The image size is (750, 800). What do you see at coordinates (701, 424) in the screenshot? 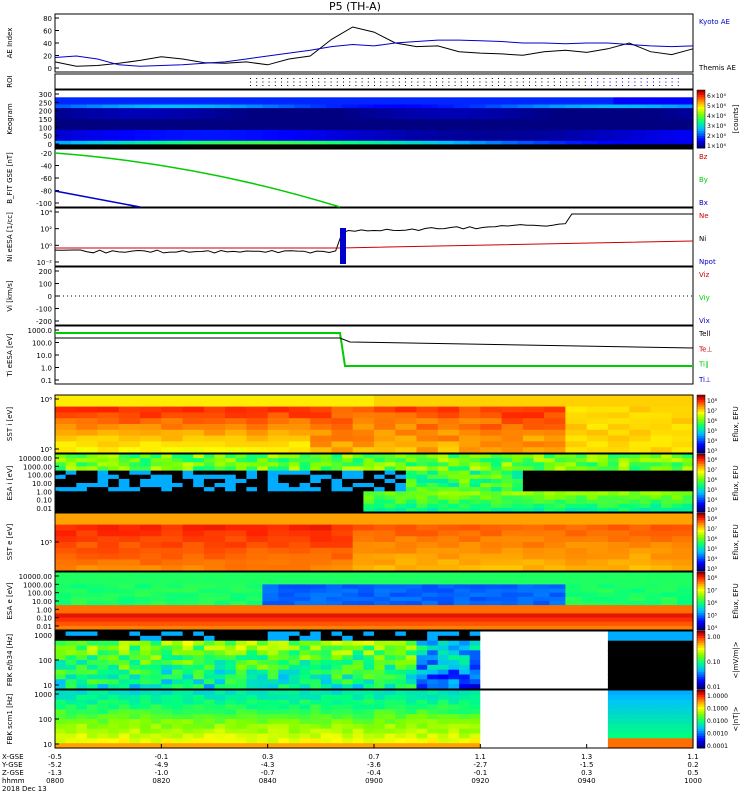
I see `sst-ion-colorbar` at bounding box center [701, 424].